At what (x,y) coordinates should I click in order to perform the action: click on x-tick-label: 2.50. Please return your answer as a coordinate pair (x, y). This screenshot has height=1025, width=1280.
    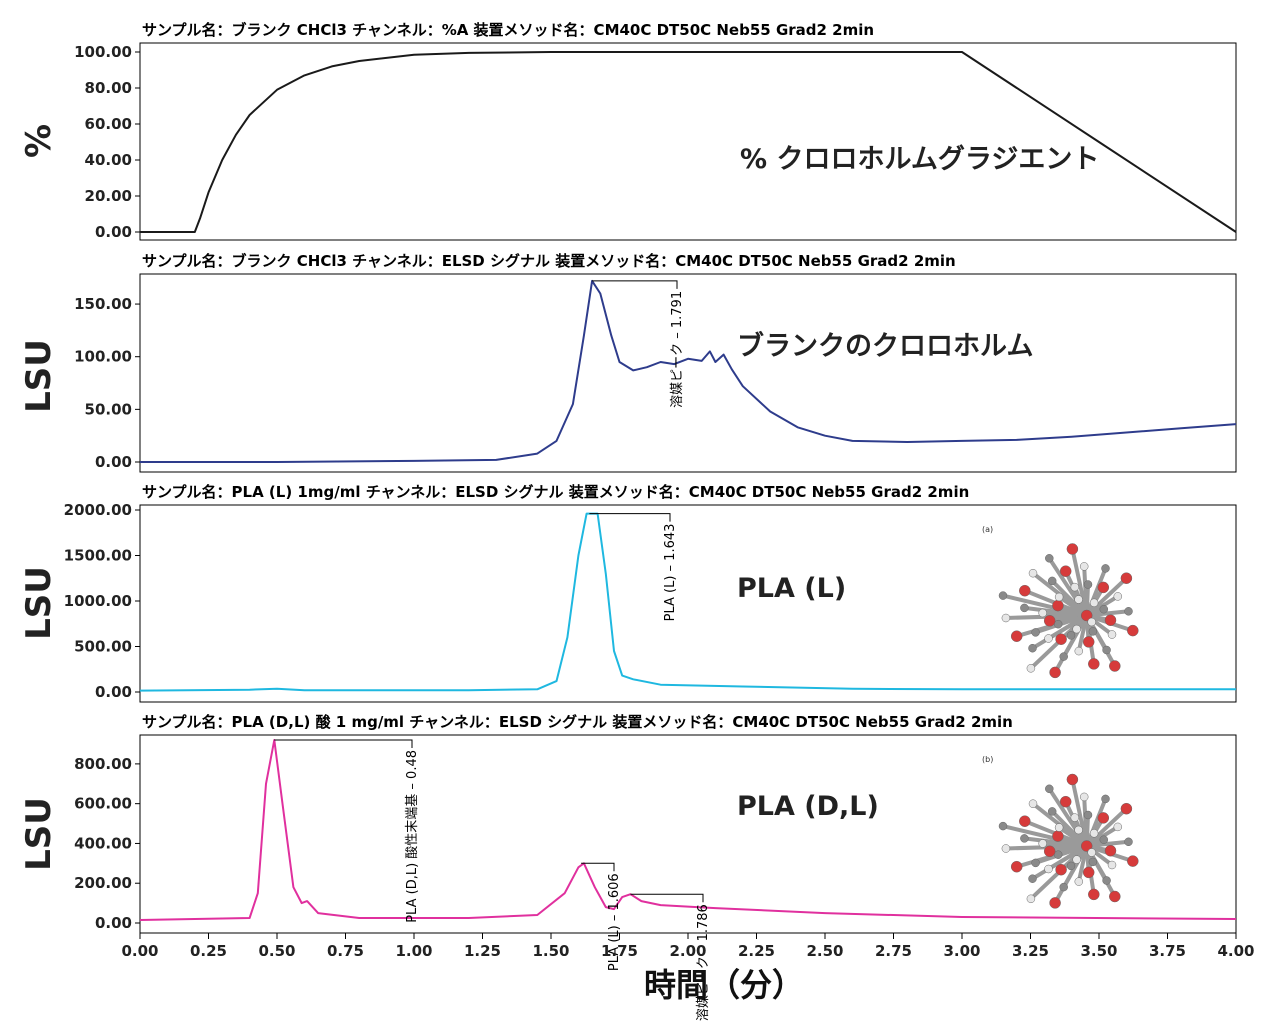
    Looking at the image, I should click on (824, 951).